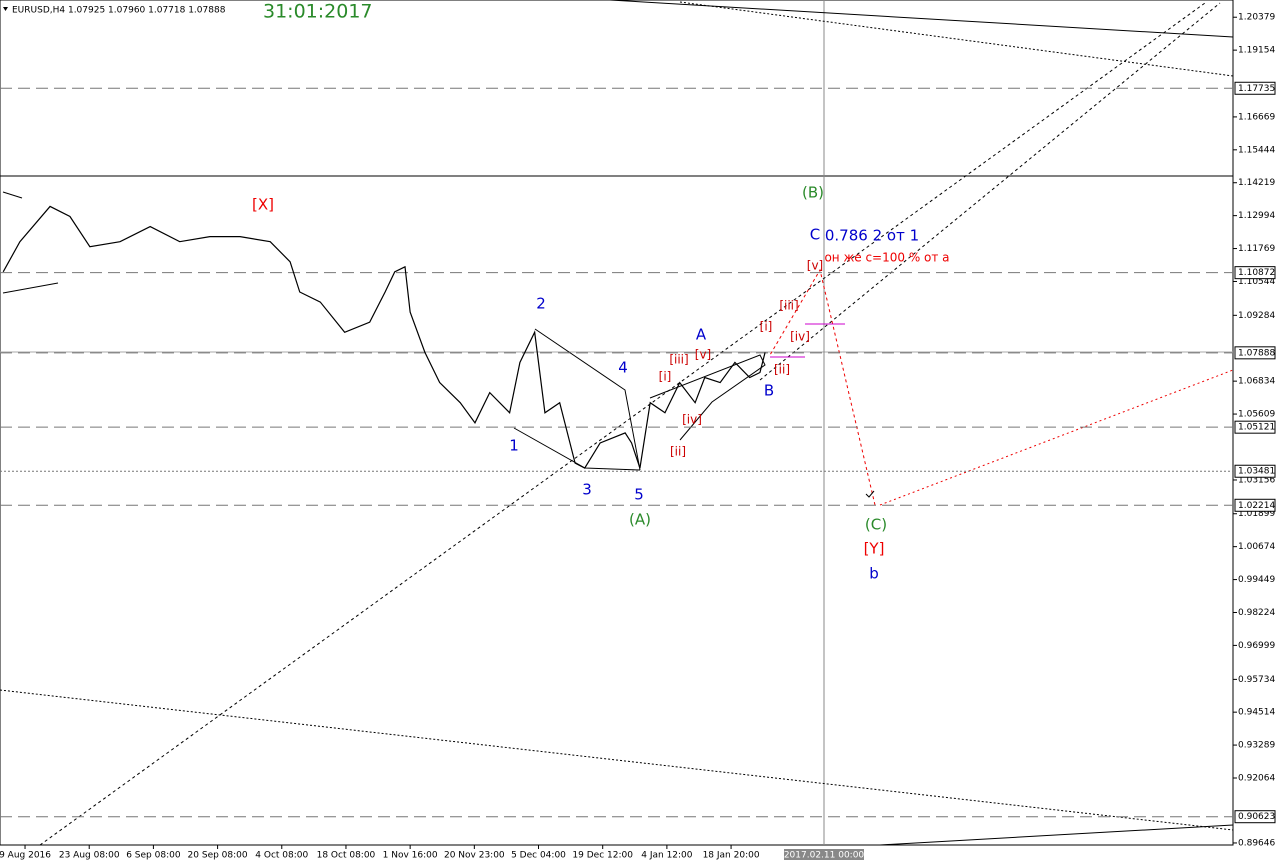 Image resolution: width=1276 pixels, height=866 pixels. I want to click on wave-label: A, so click(701, 335).